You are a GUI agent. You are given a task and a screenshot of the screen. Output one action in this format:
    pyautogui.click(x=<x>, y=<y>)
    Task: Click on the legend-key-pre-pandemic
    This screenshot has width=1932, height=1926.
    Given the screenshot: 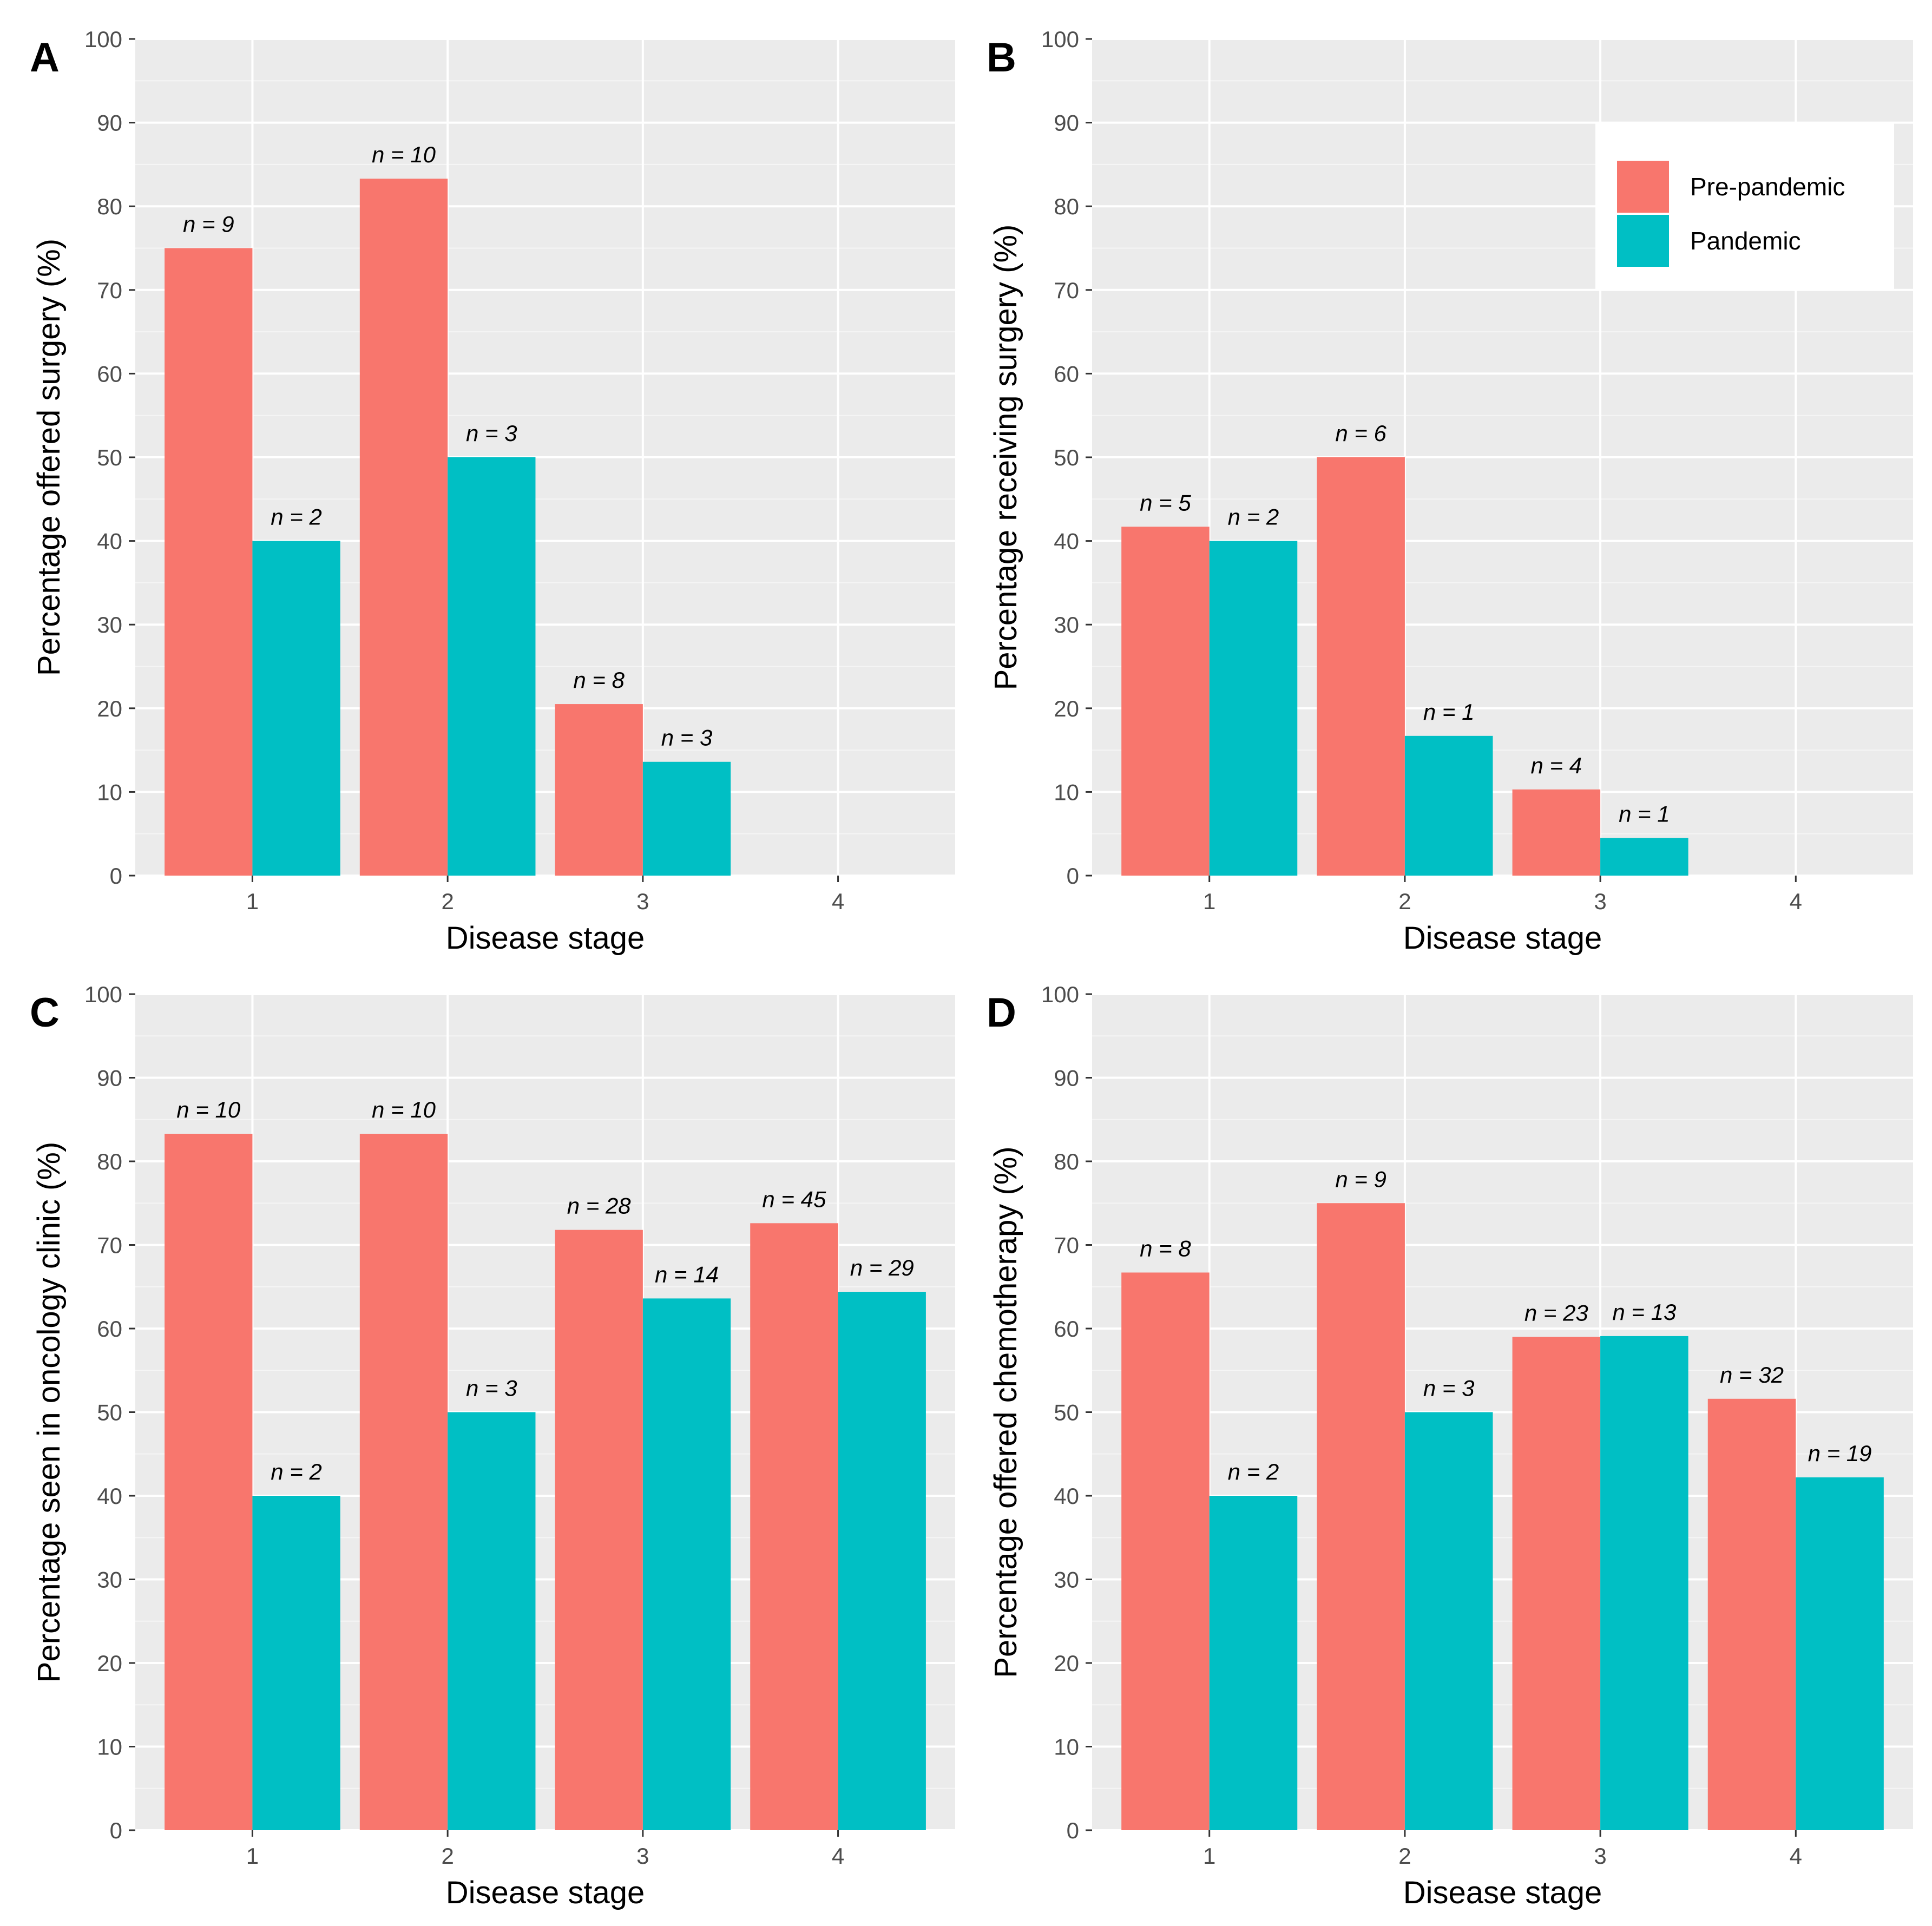 What is the action you would take?
    pyautogui.click(x=1643, y=187)
    